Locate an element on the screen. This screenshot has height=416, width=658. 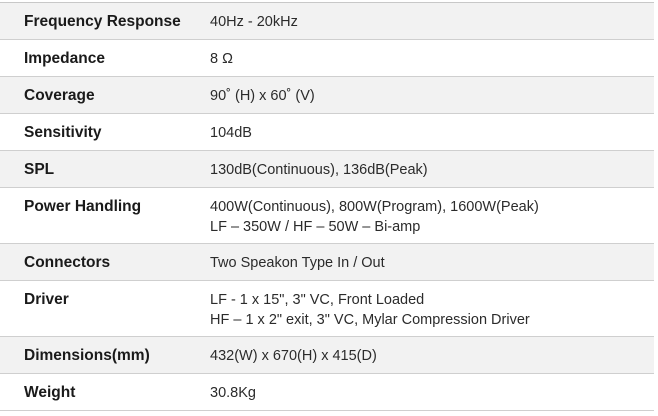
spec-value: 8 Ω is located at coordinates (221, 59).